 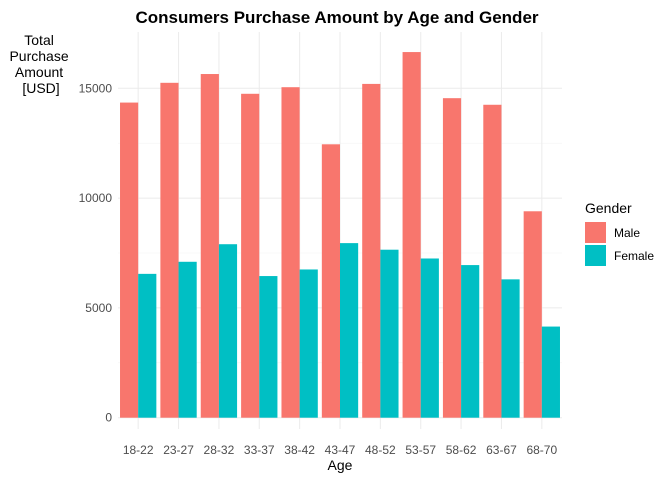 I want to click on legend: Gender Male Female, so click(x=619, y=233).